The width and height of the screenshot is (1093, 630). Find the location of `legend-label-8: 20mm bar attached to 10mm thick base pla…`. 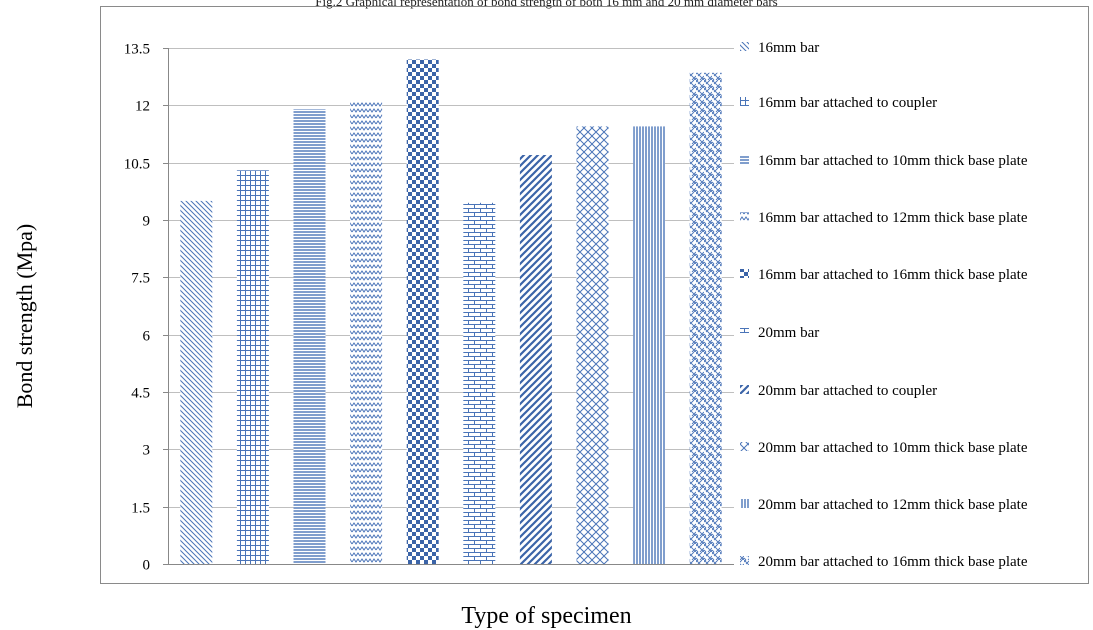

legend-label-8: 20mm bar attached to 10mm thick base pla… is located at coordinates (893, 448).